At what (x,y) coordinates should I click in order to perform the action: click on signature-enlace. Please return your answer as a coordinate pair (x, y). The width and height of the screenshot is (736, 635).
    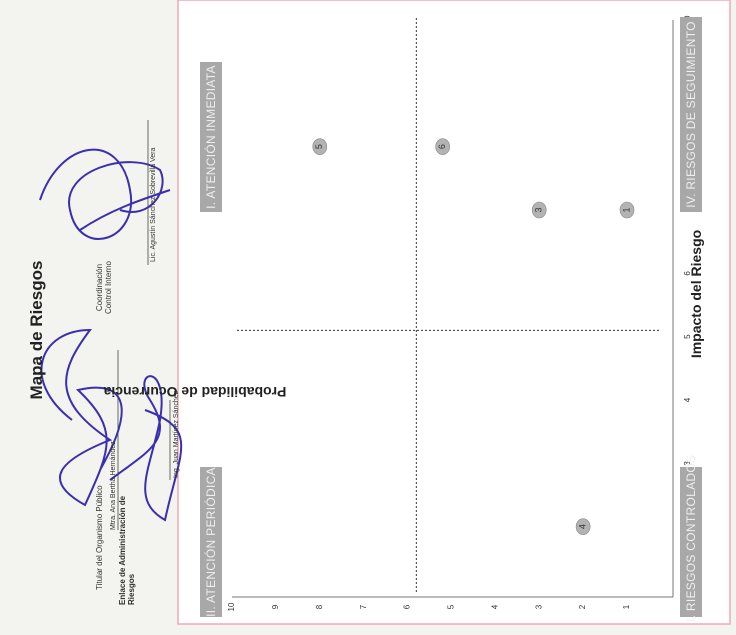
    Looking at the image, I should click on (146, 448).